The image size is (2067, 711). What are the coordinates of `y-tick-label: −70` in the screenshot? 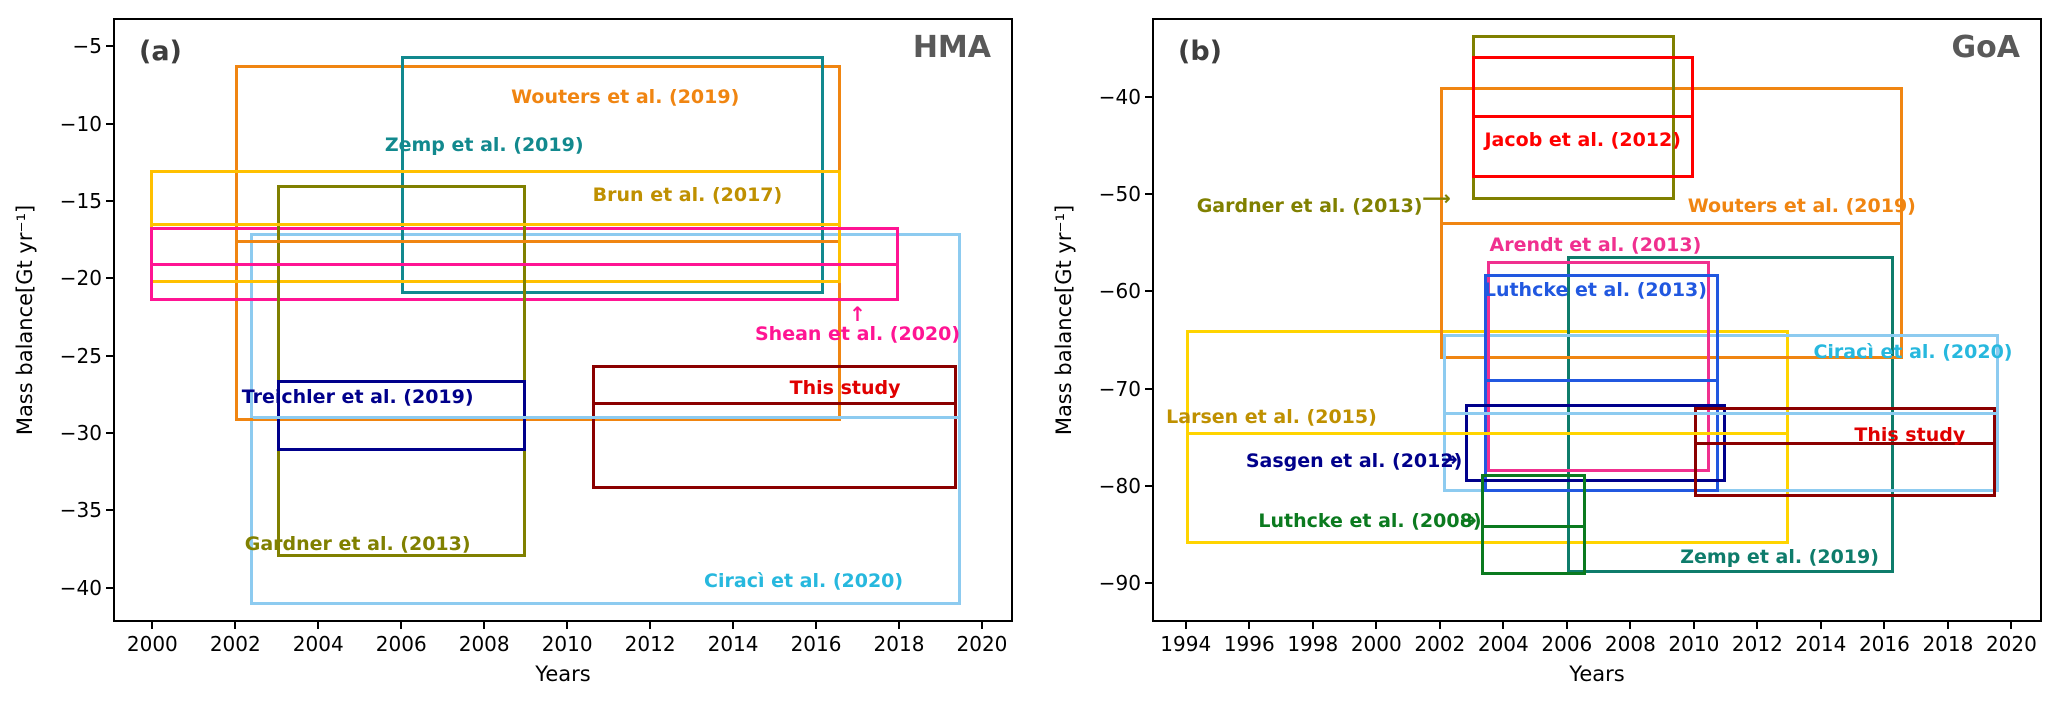 It's located at (1119, 388).